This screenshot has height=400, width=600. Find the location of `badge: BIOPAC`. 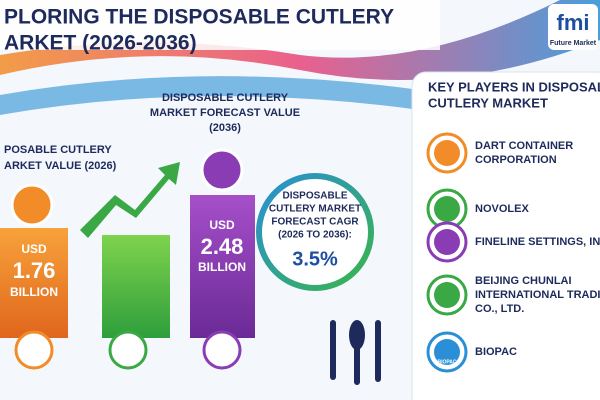

badge: BIOPAC is located at coordinates (446, 362).